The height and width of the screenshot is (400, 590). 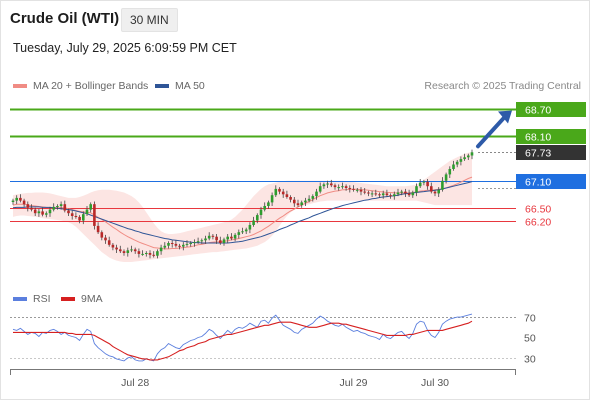 What do you see at coordinates (538, 183) in the screenshot?
I see `level-label-pivot-3: 67.10` at bounding box center [538, 183].